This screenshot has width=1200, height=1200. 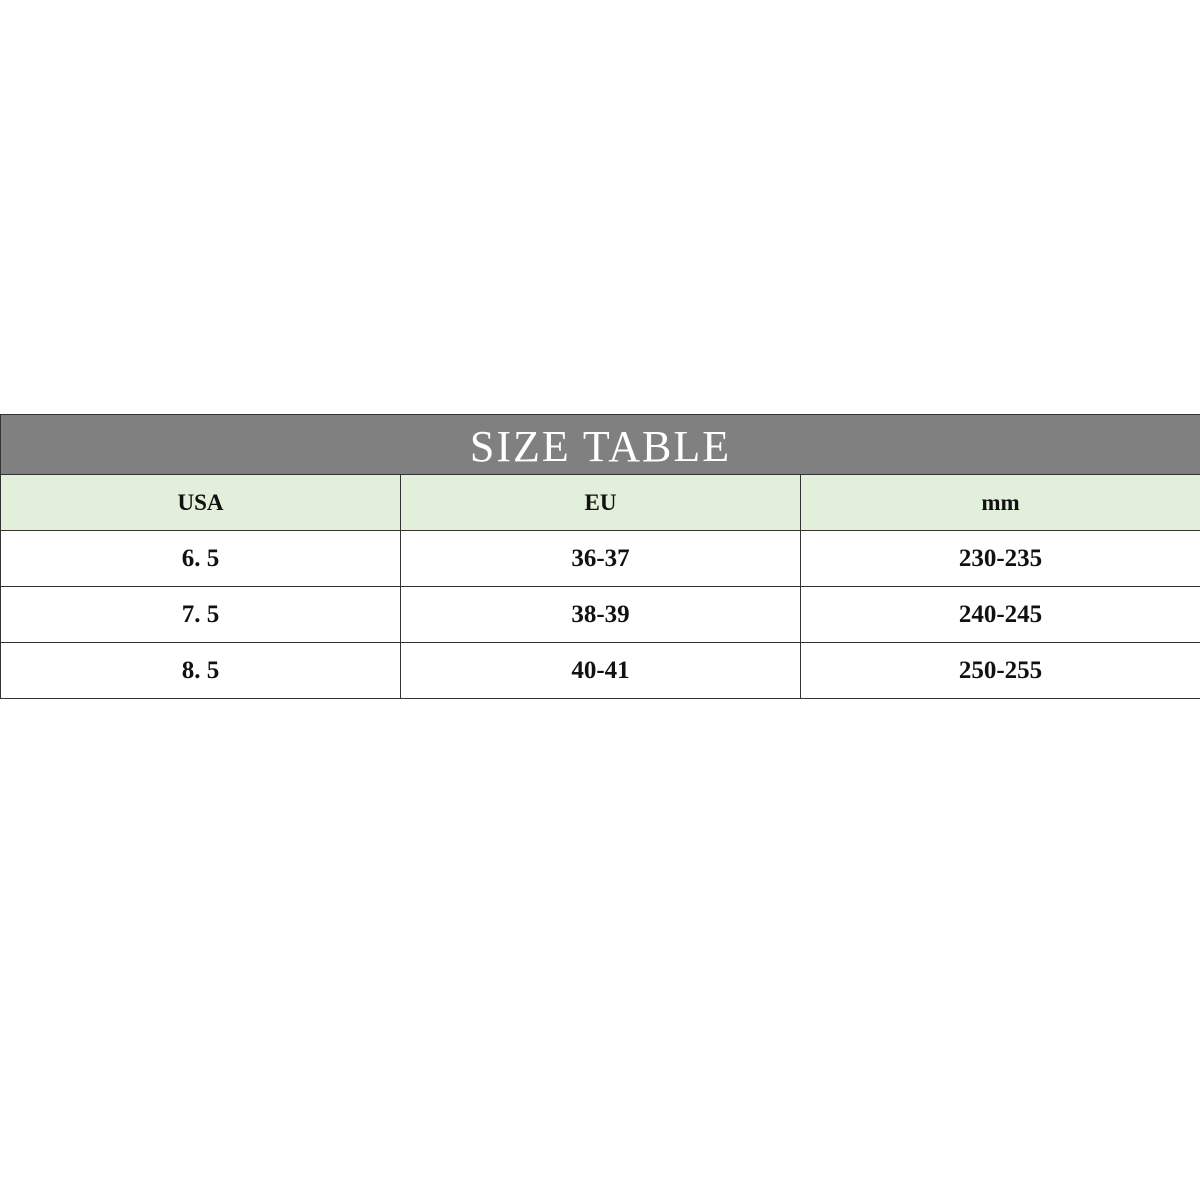 I want to click on header-row: USA EU mm, so click(x=600, y=503).